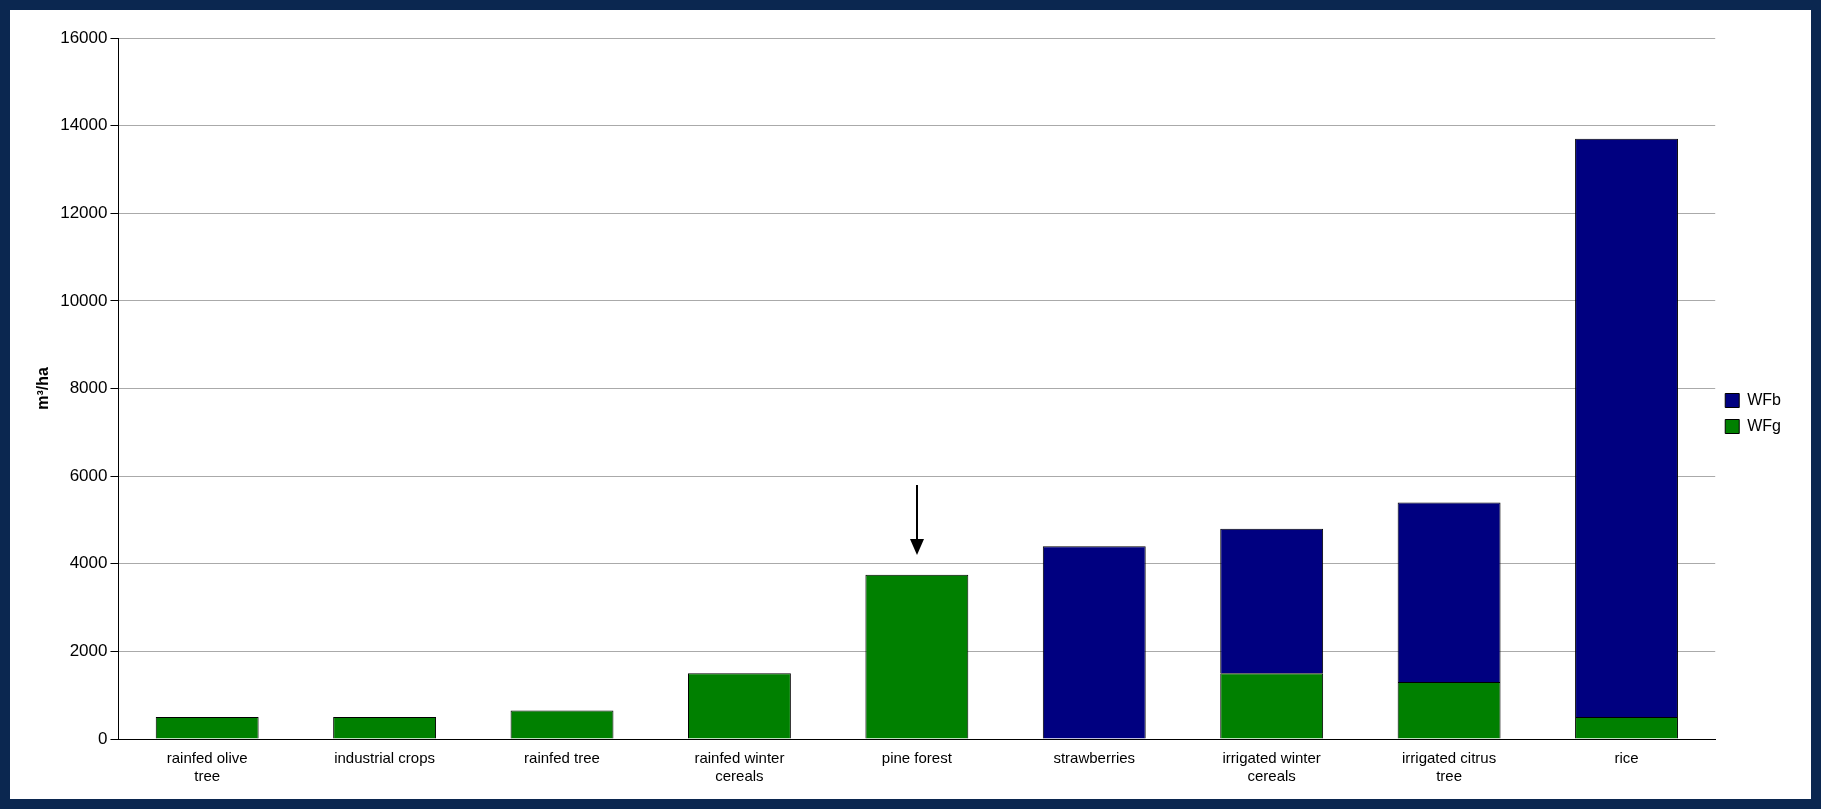 The image size is (1821, 809). Describe the element at coordinates (385, 758) in the screenshot. I see `x-tick-label: industrial crops` at that location.